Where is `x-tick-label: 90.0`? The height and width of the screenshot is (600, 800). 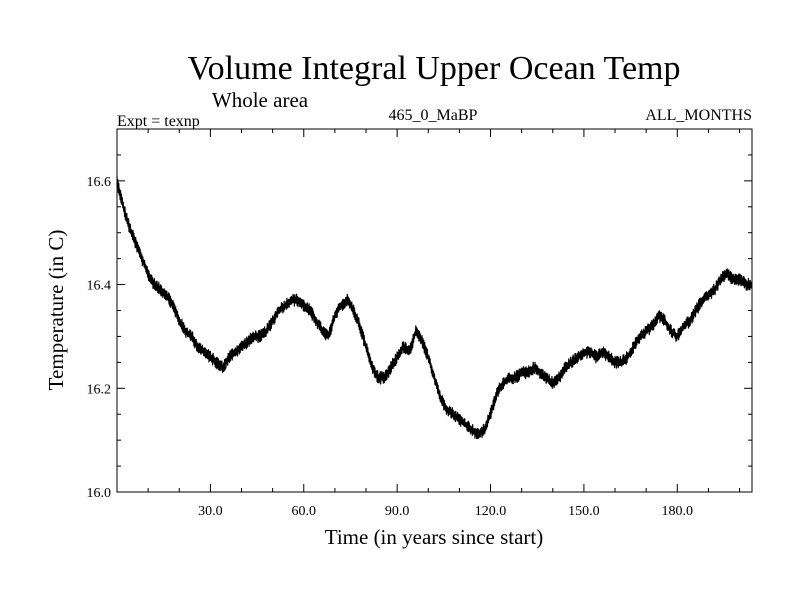
x-tick-label: 90.0 is located at coordinates (397, 511).